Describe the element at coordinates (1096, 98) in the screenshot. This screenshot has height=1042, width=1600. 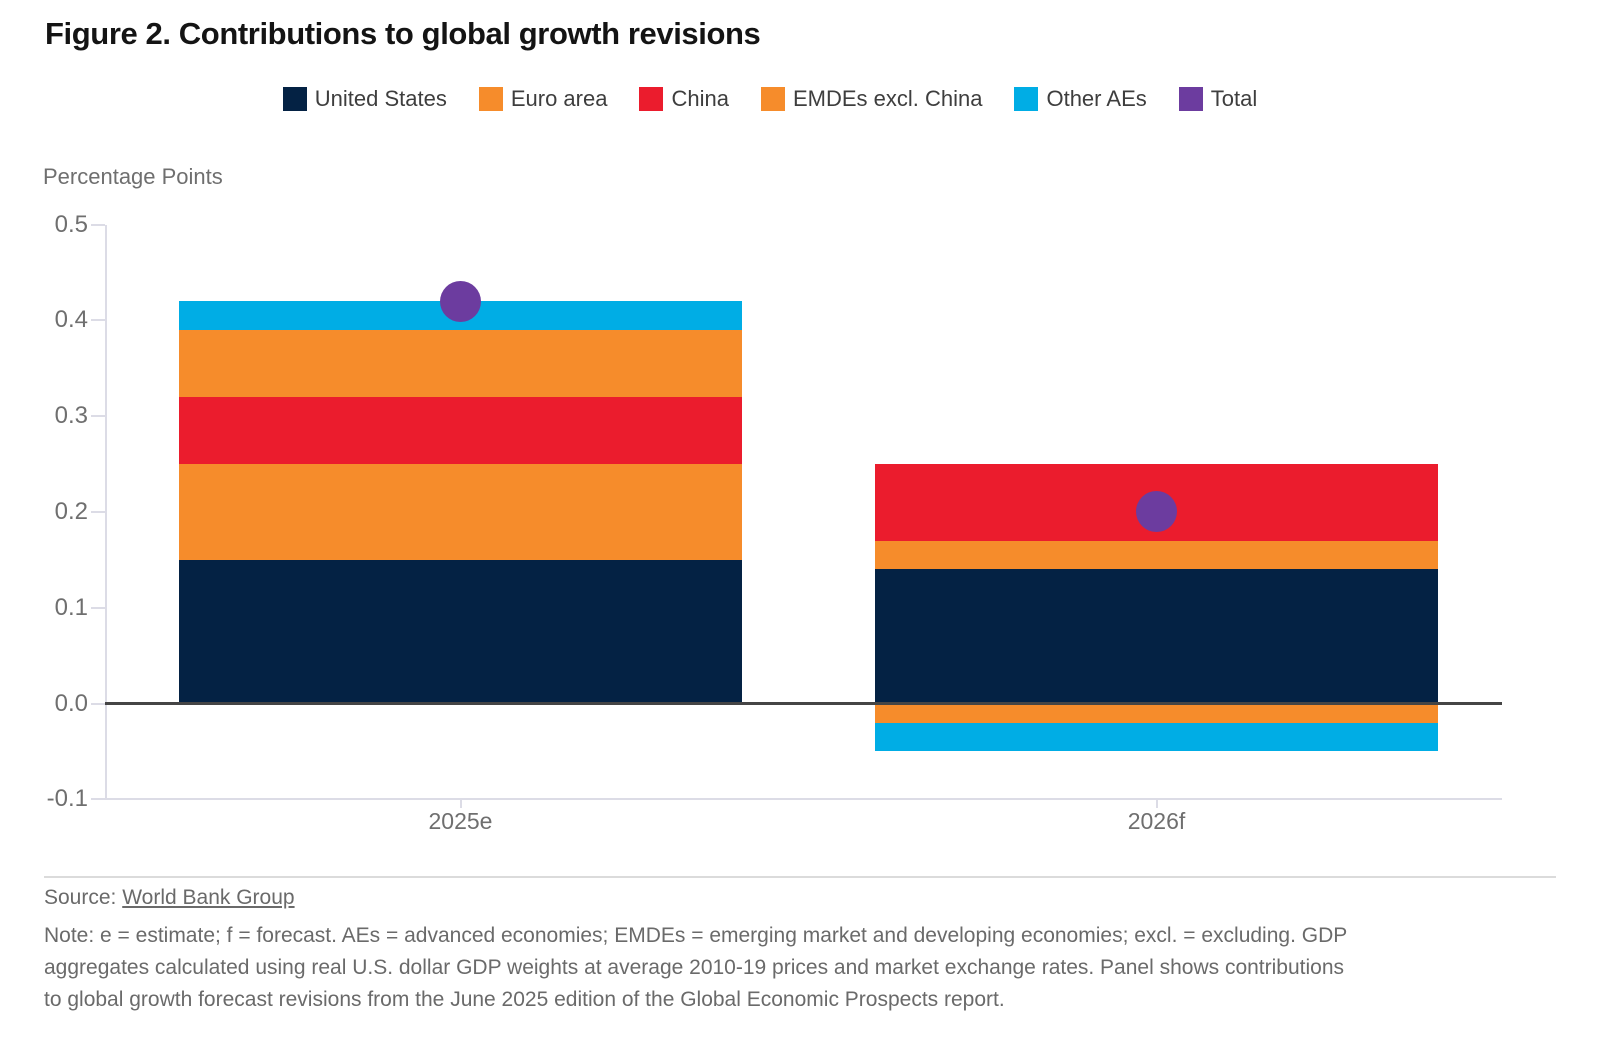
I see `legend-label: Other AEs` at that location.